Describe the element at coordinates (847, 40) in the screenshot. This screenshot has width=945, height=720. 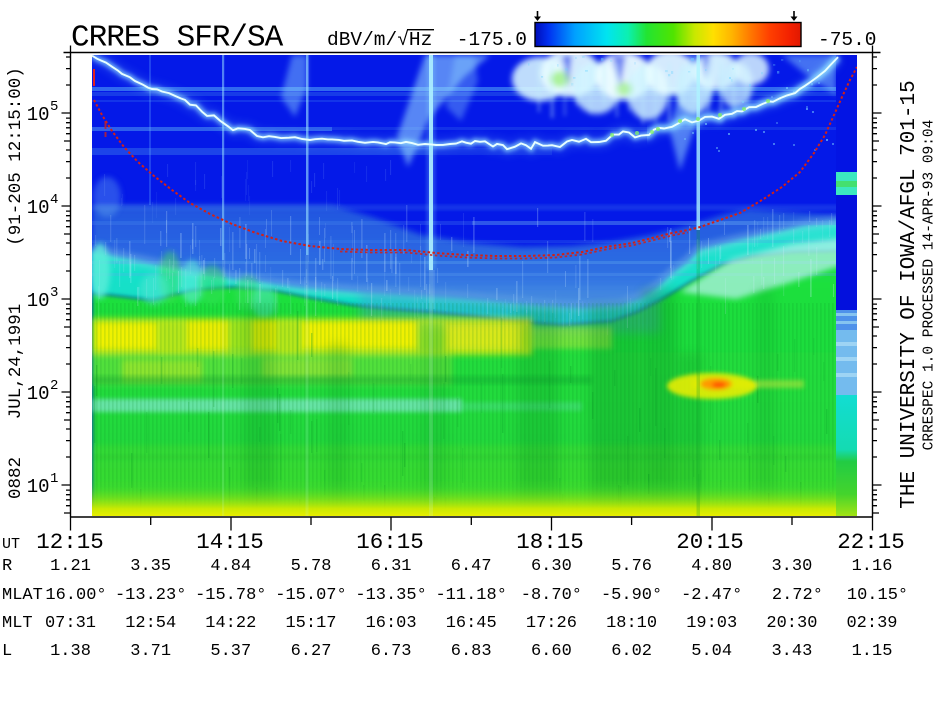
I see `svg-text: -75.0` at that location.